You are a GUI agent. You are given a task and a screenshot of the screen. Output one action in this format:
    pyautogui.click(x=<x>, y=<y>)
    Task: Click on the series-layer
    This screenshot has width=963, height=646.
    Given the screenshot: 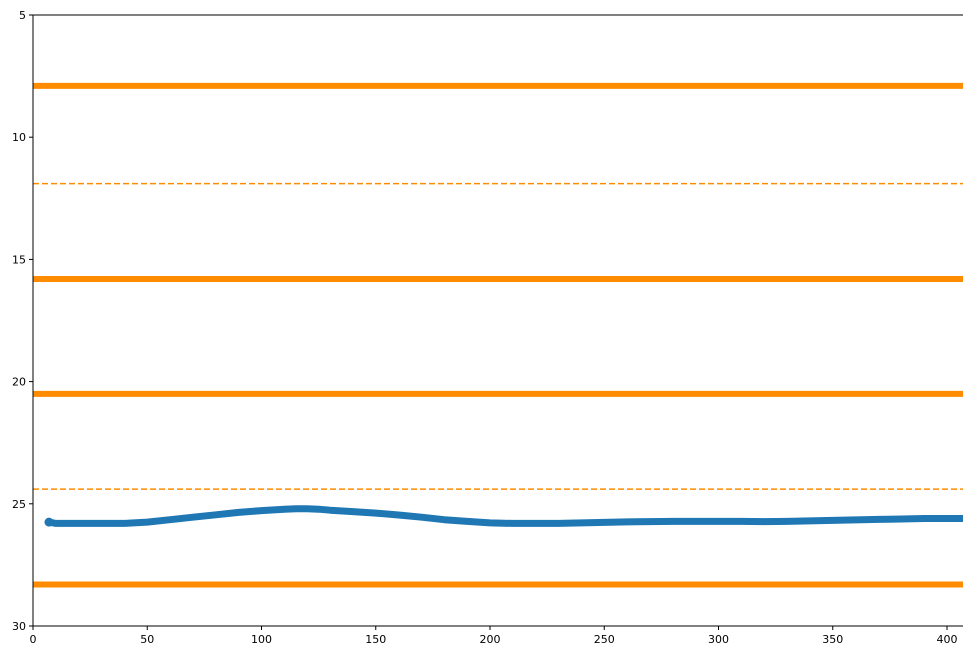 What is the action you would take?
    pyautogui.click(x=503, y=516)
    